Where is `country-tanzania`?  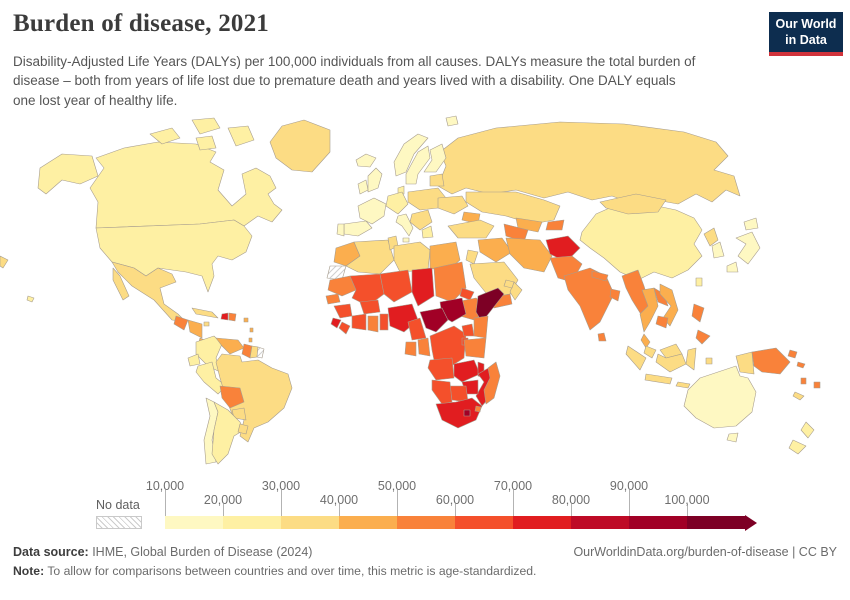 country-tanzania is located at coordinates (475, 348).